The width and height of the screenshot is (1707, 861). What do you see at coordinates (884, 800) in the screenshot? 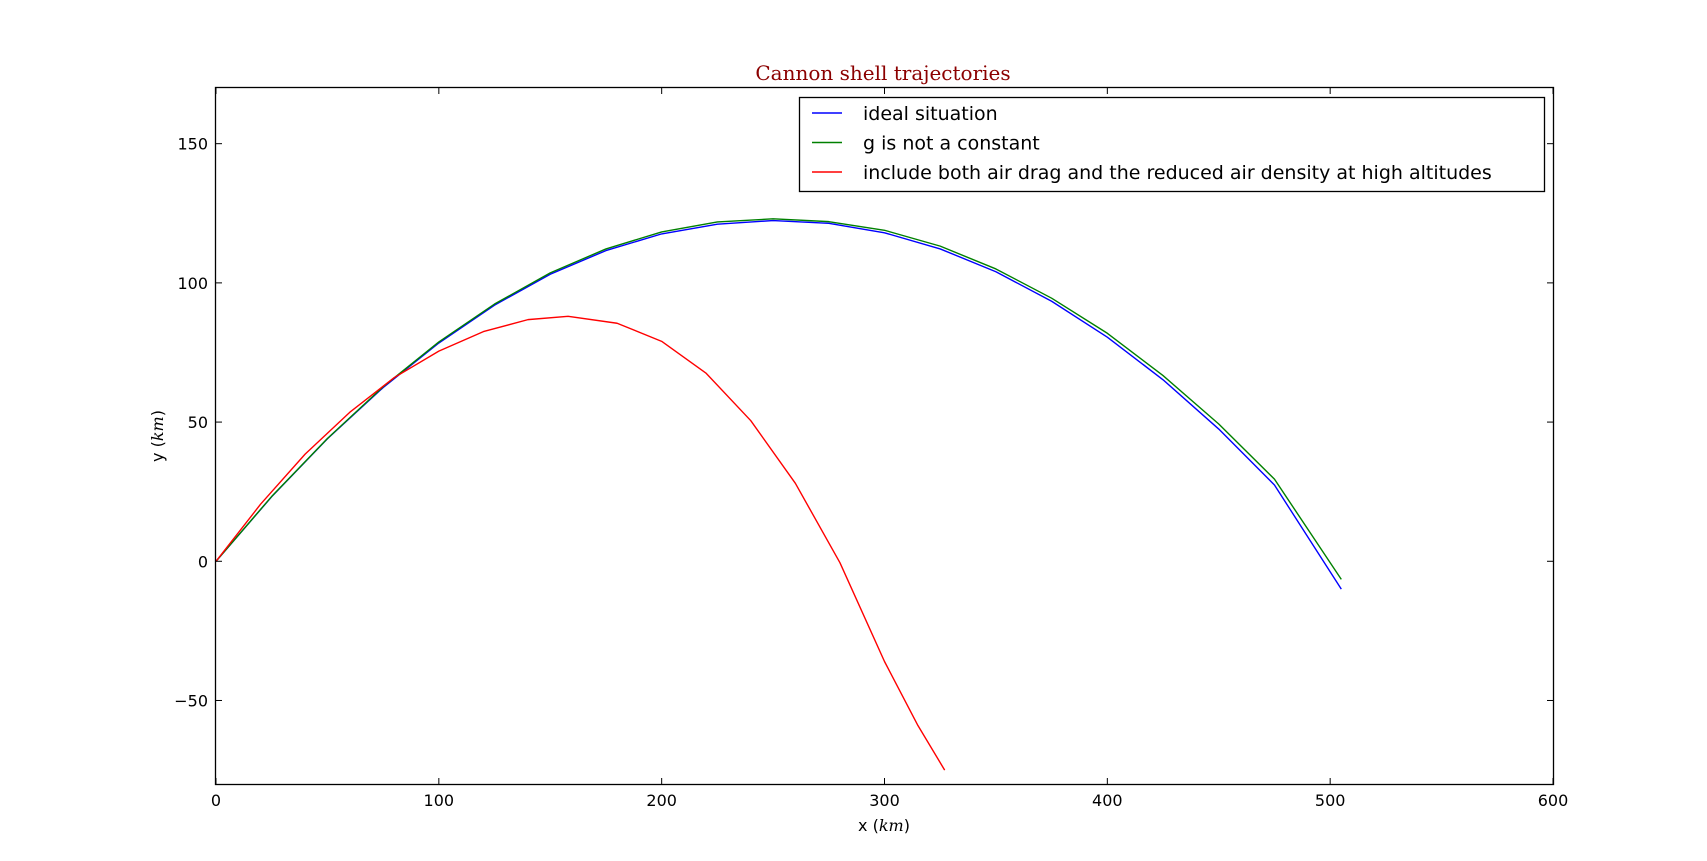
I see `x-tick-label-3: 300` at bounding box center [884, 800].